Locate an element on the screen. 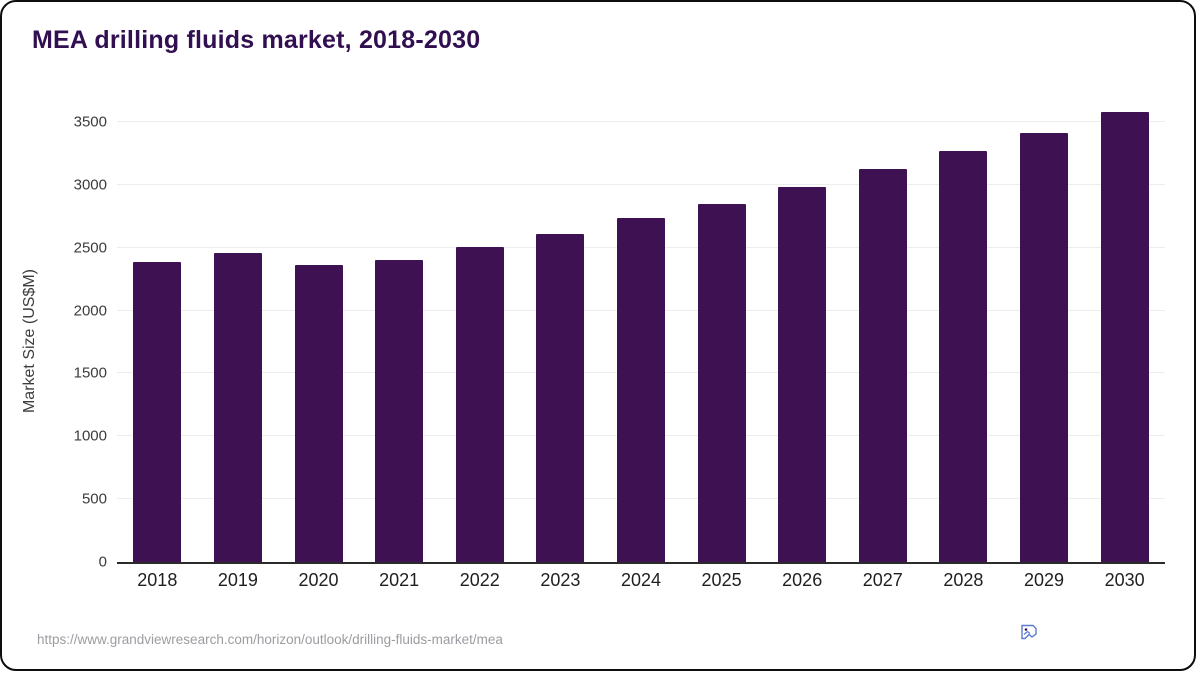 The height and width of the screenshot is (675, 1200). y-axis: 0 500 1000 1500 2000 2500 3000 3500 is located at coordinates (54, 336).